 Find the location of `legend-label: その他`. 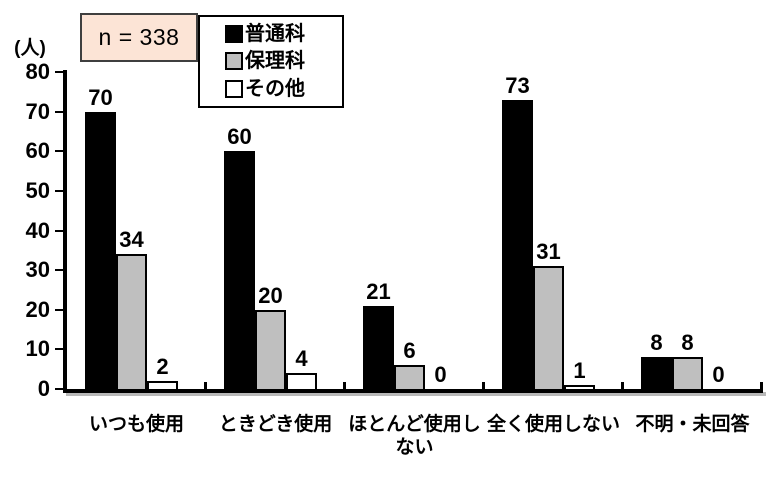

legend-label: その他 is located at coordinates (275, 89).